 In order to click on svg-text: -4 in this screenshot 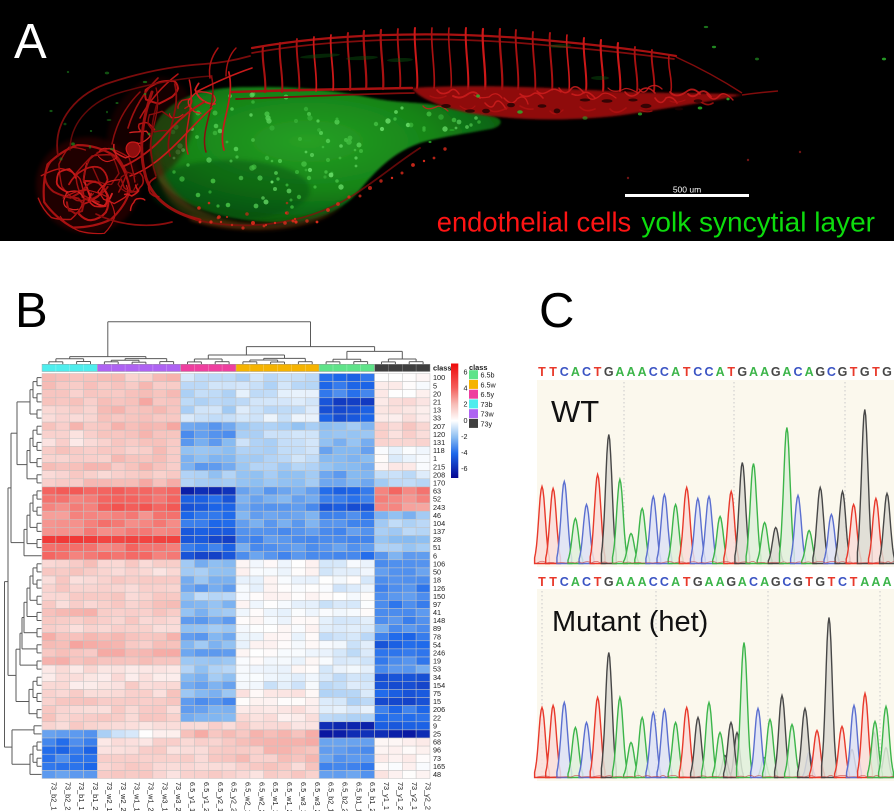, I will do `click(464, 452)`.